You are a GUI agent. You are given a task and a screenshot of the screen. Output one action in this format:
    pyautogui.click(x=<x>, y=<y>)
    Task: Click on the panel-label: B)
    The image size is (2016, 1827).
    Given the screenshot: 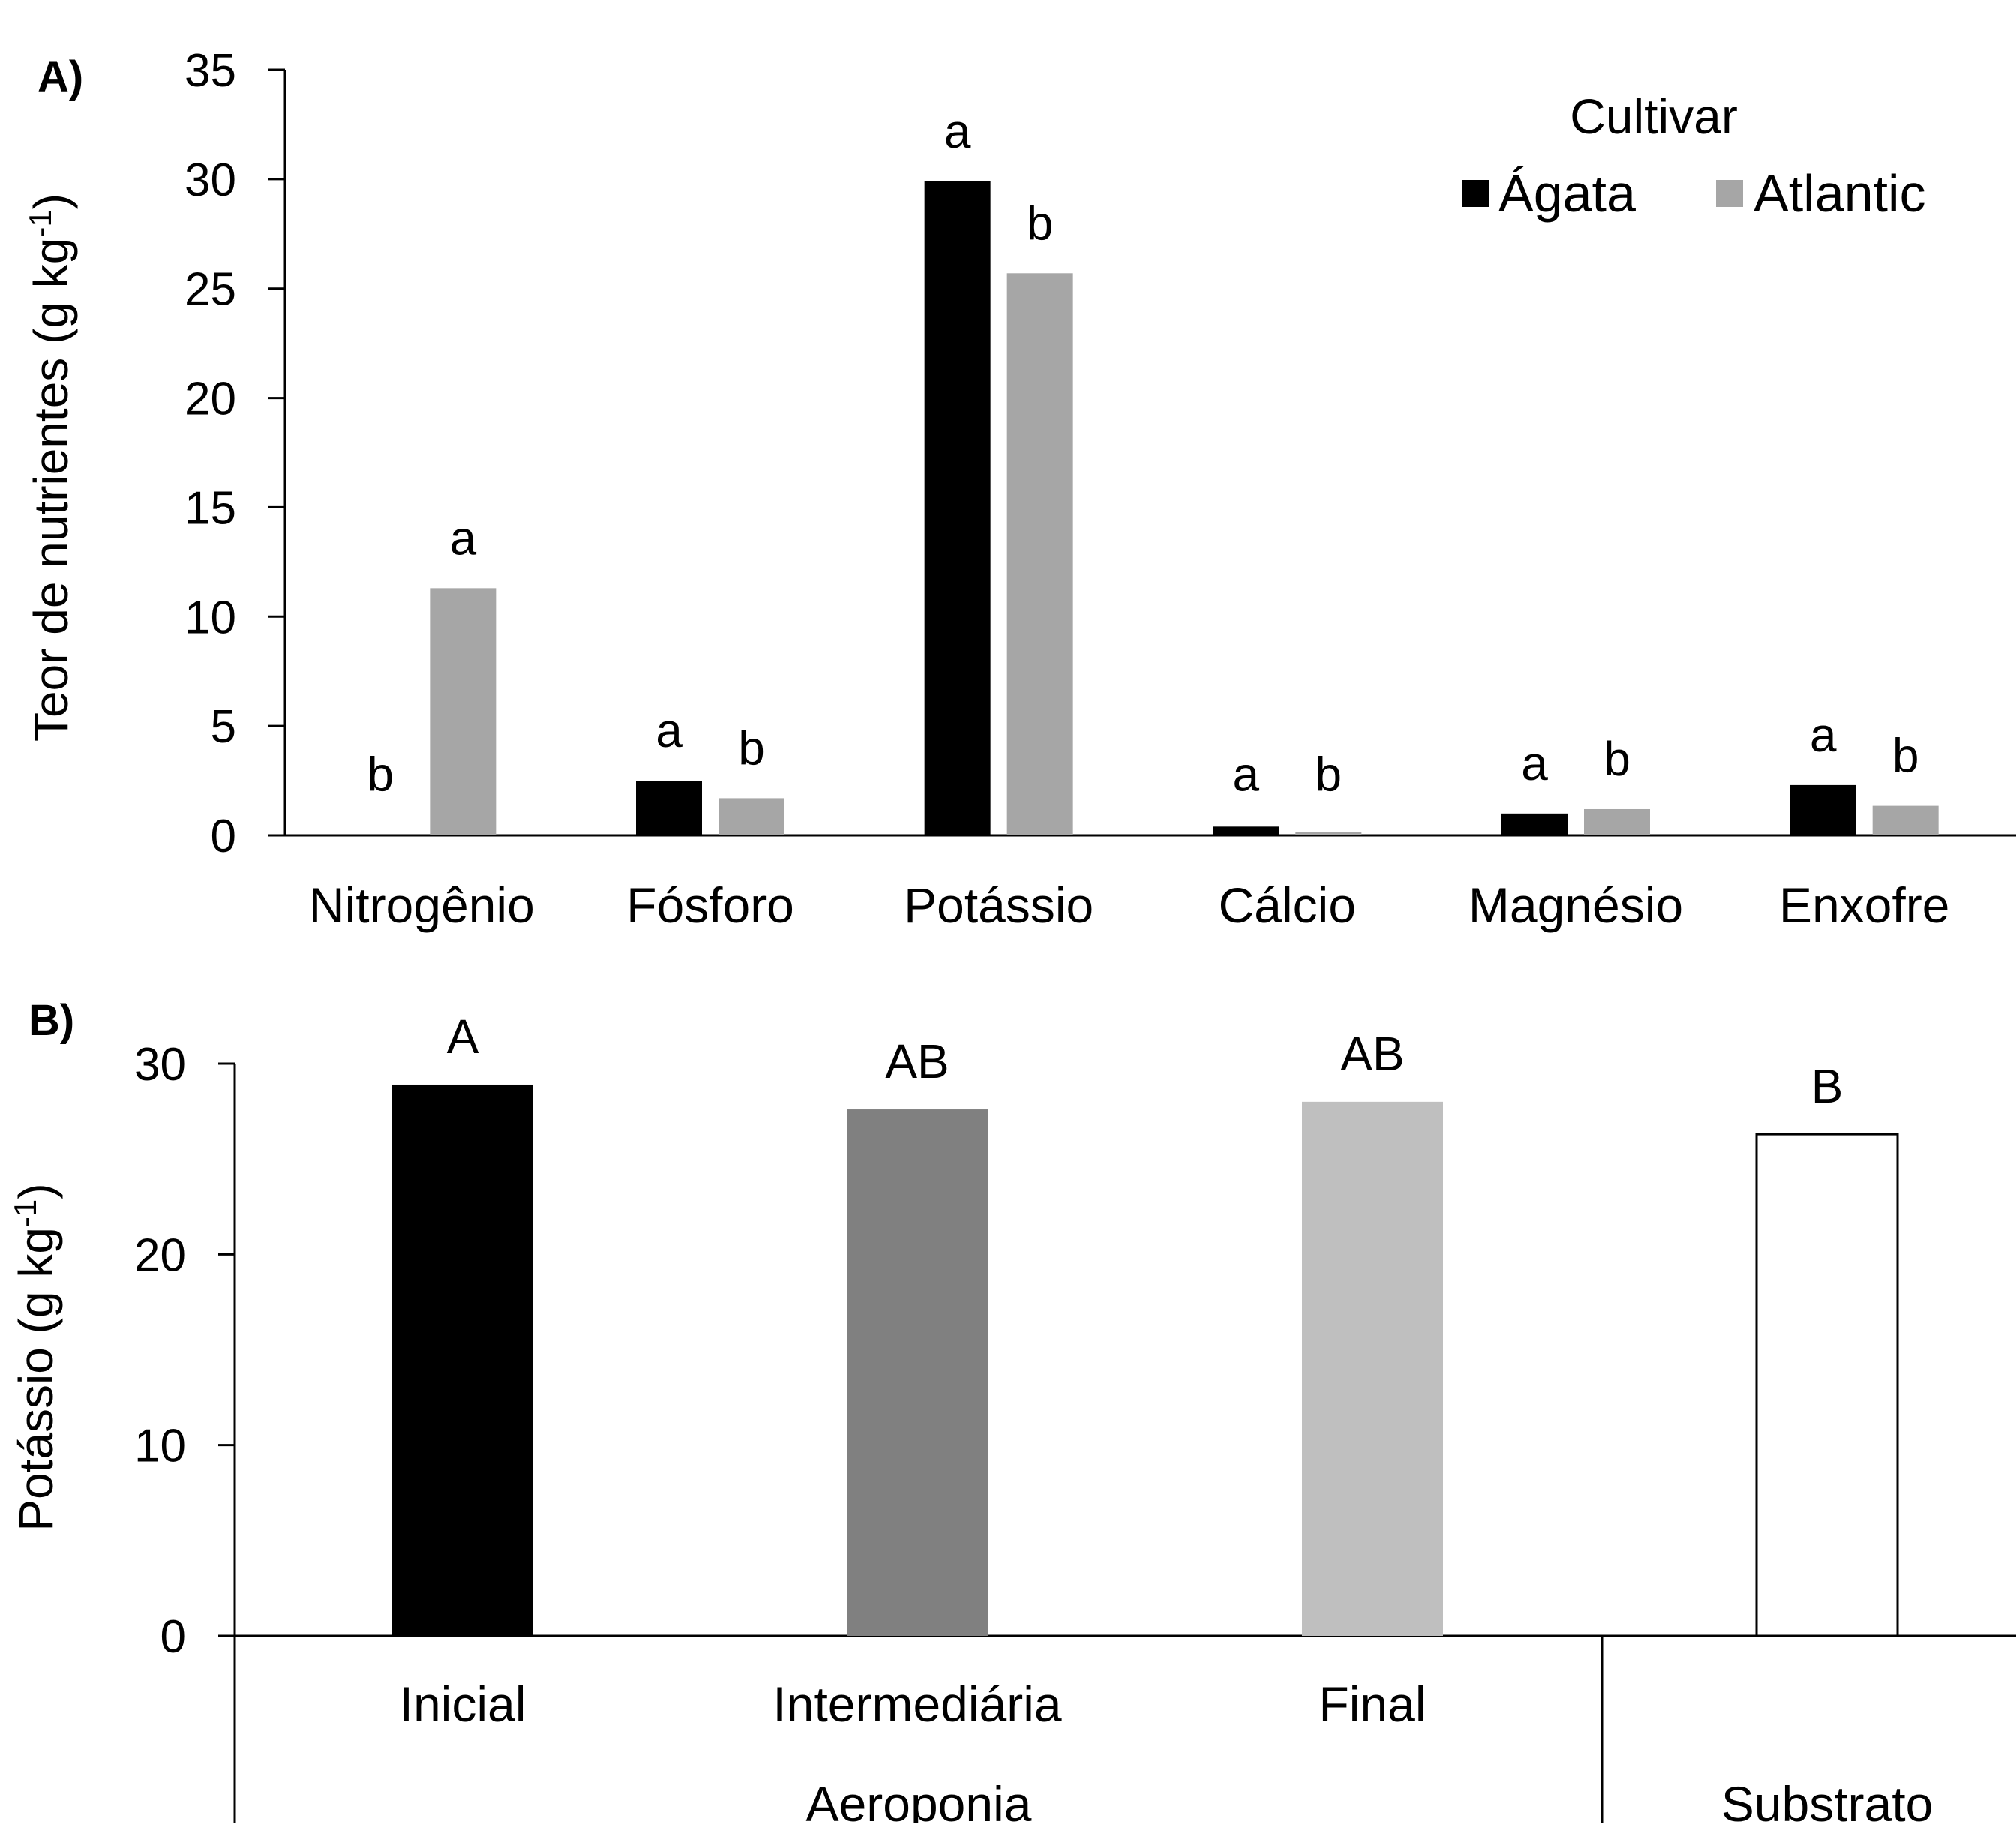 What is the action you would take?
    pyautogui.click(x=51, y=1020)
    